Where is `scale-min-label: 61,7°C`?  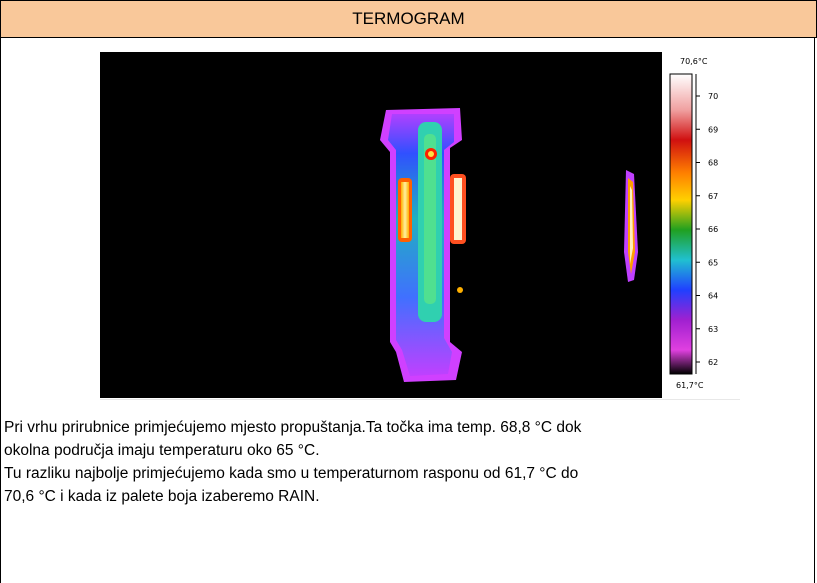 scale-min-label: 61,7°C is located at coordinates (690, 385).